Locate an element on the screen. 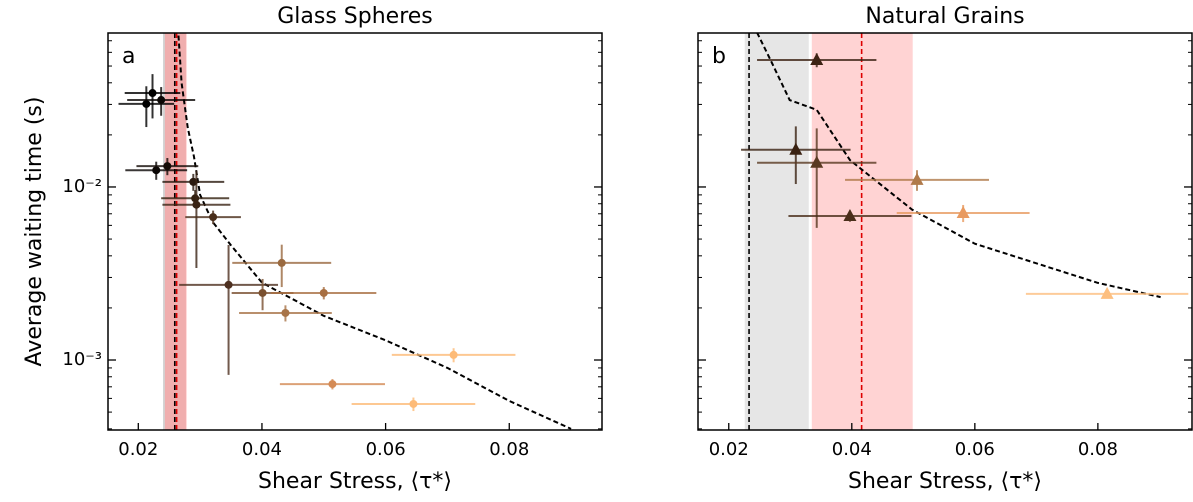  chart-title: Natural Grains is located at coordinates (944, 16).